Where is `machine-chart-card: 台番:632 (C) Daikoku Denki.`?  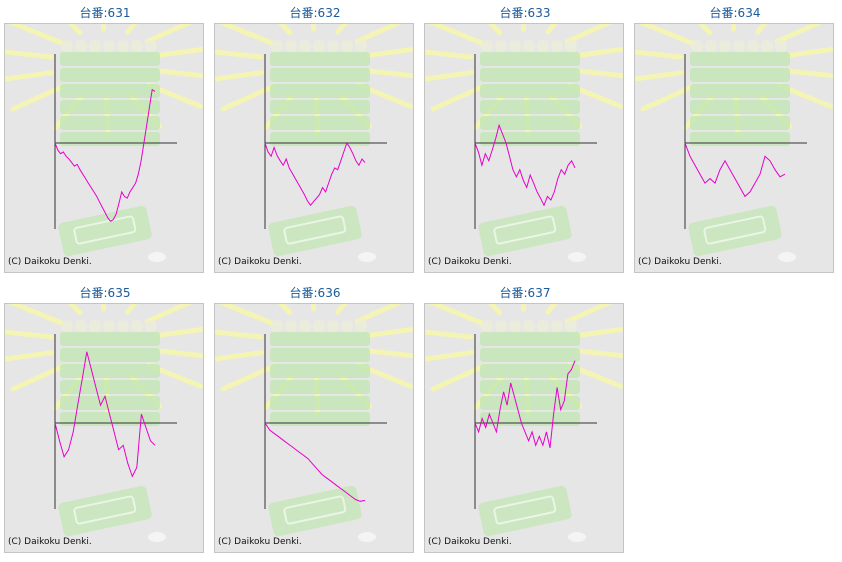
machine-chart-card: 台番:632 (C) Daikoku Denki. is located at coordinates (315, 140).